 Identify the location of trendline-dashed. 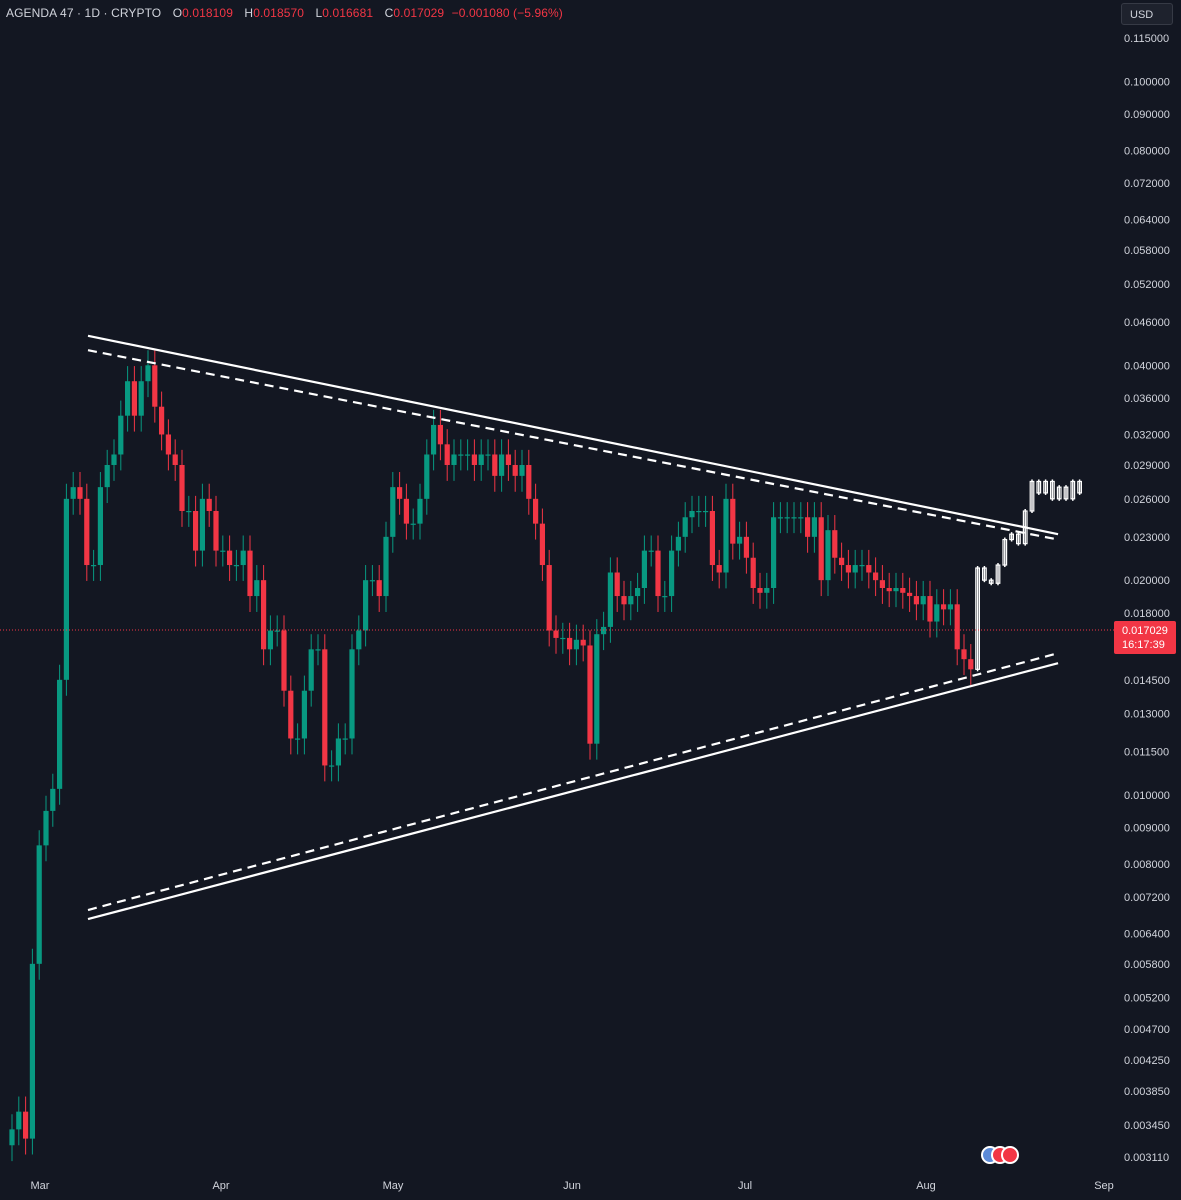
(573, 445).